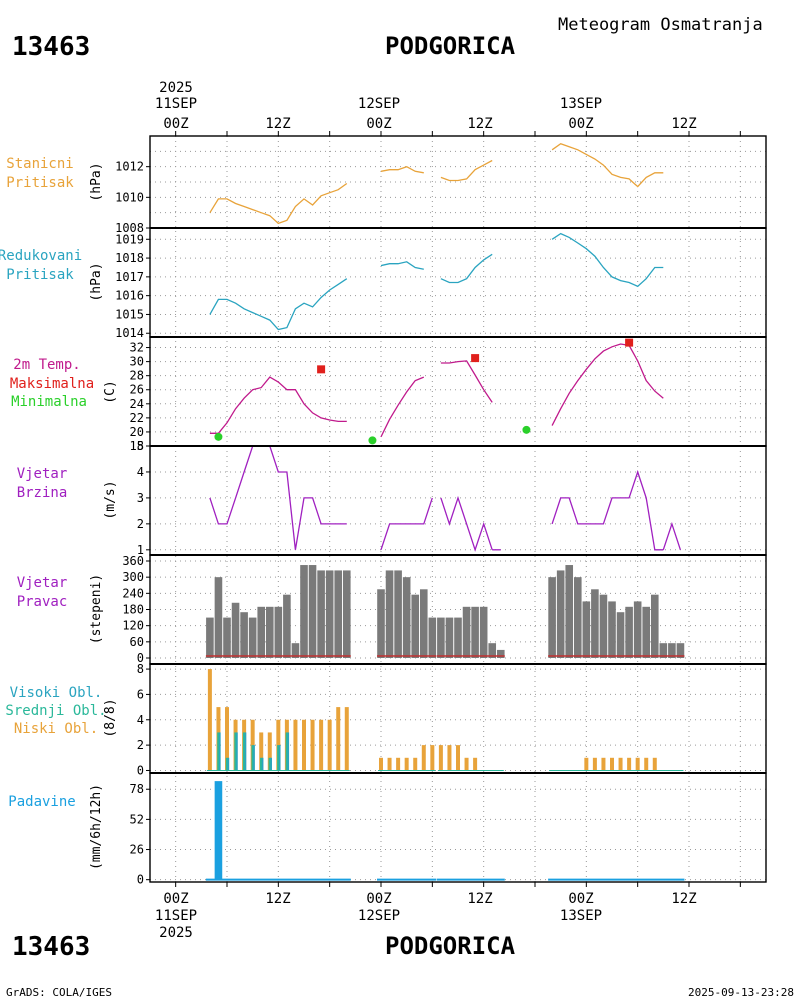  Describe the element at coordinates (479, 124) in the screenshot. I see `time-label-top-3: 12Z` at that location.